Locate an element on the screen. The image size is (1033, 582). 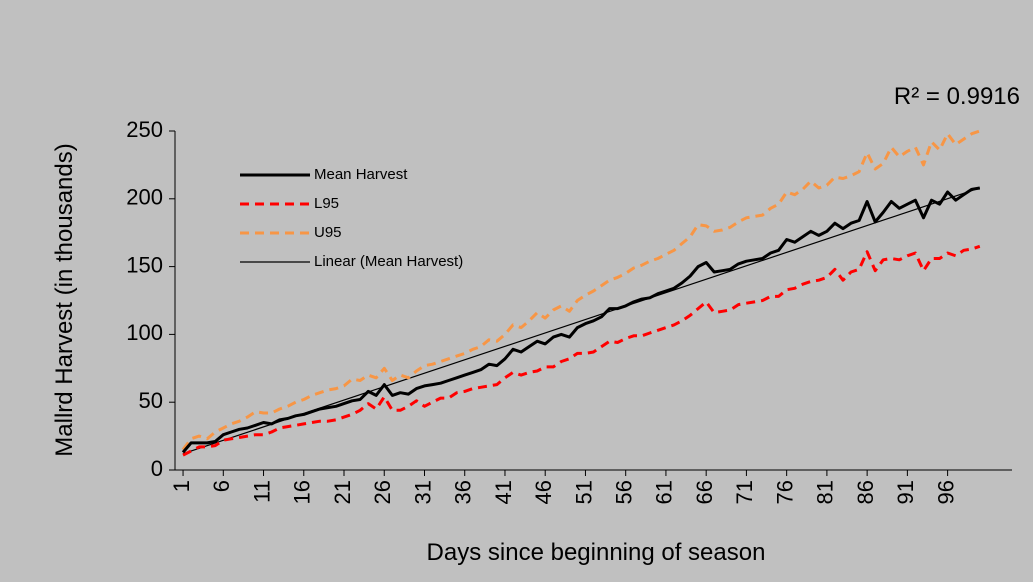
x-tick-label: 21 is located at coordinates (342, 492).